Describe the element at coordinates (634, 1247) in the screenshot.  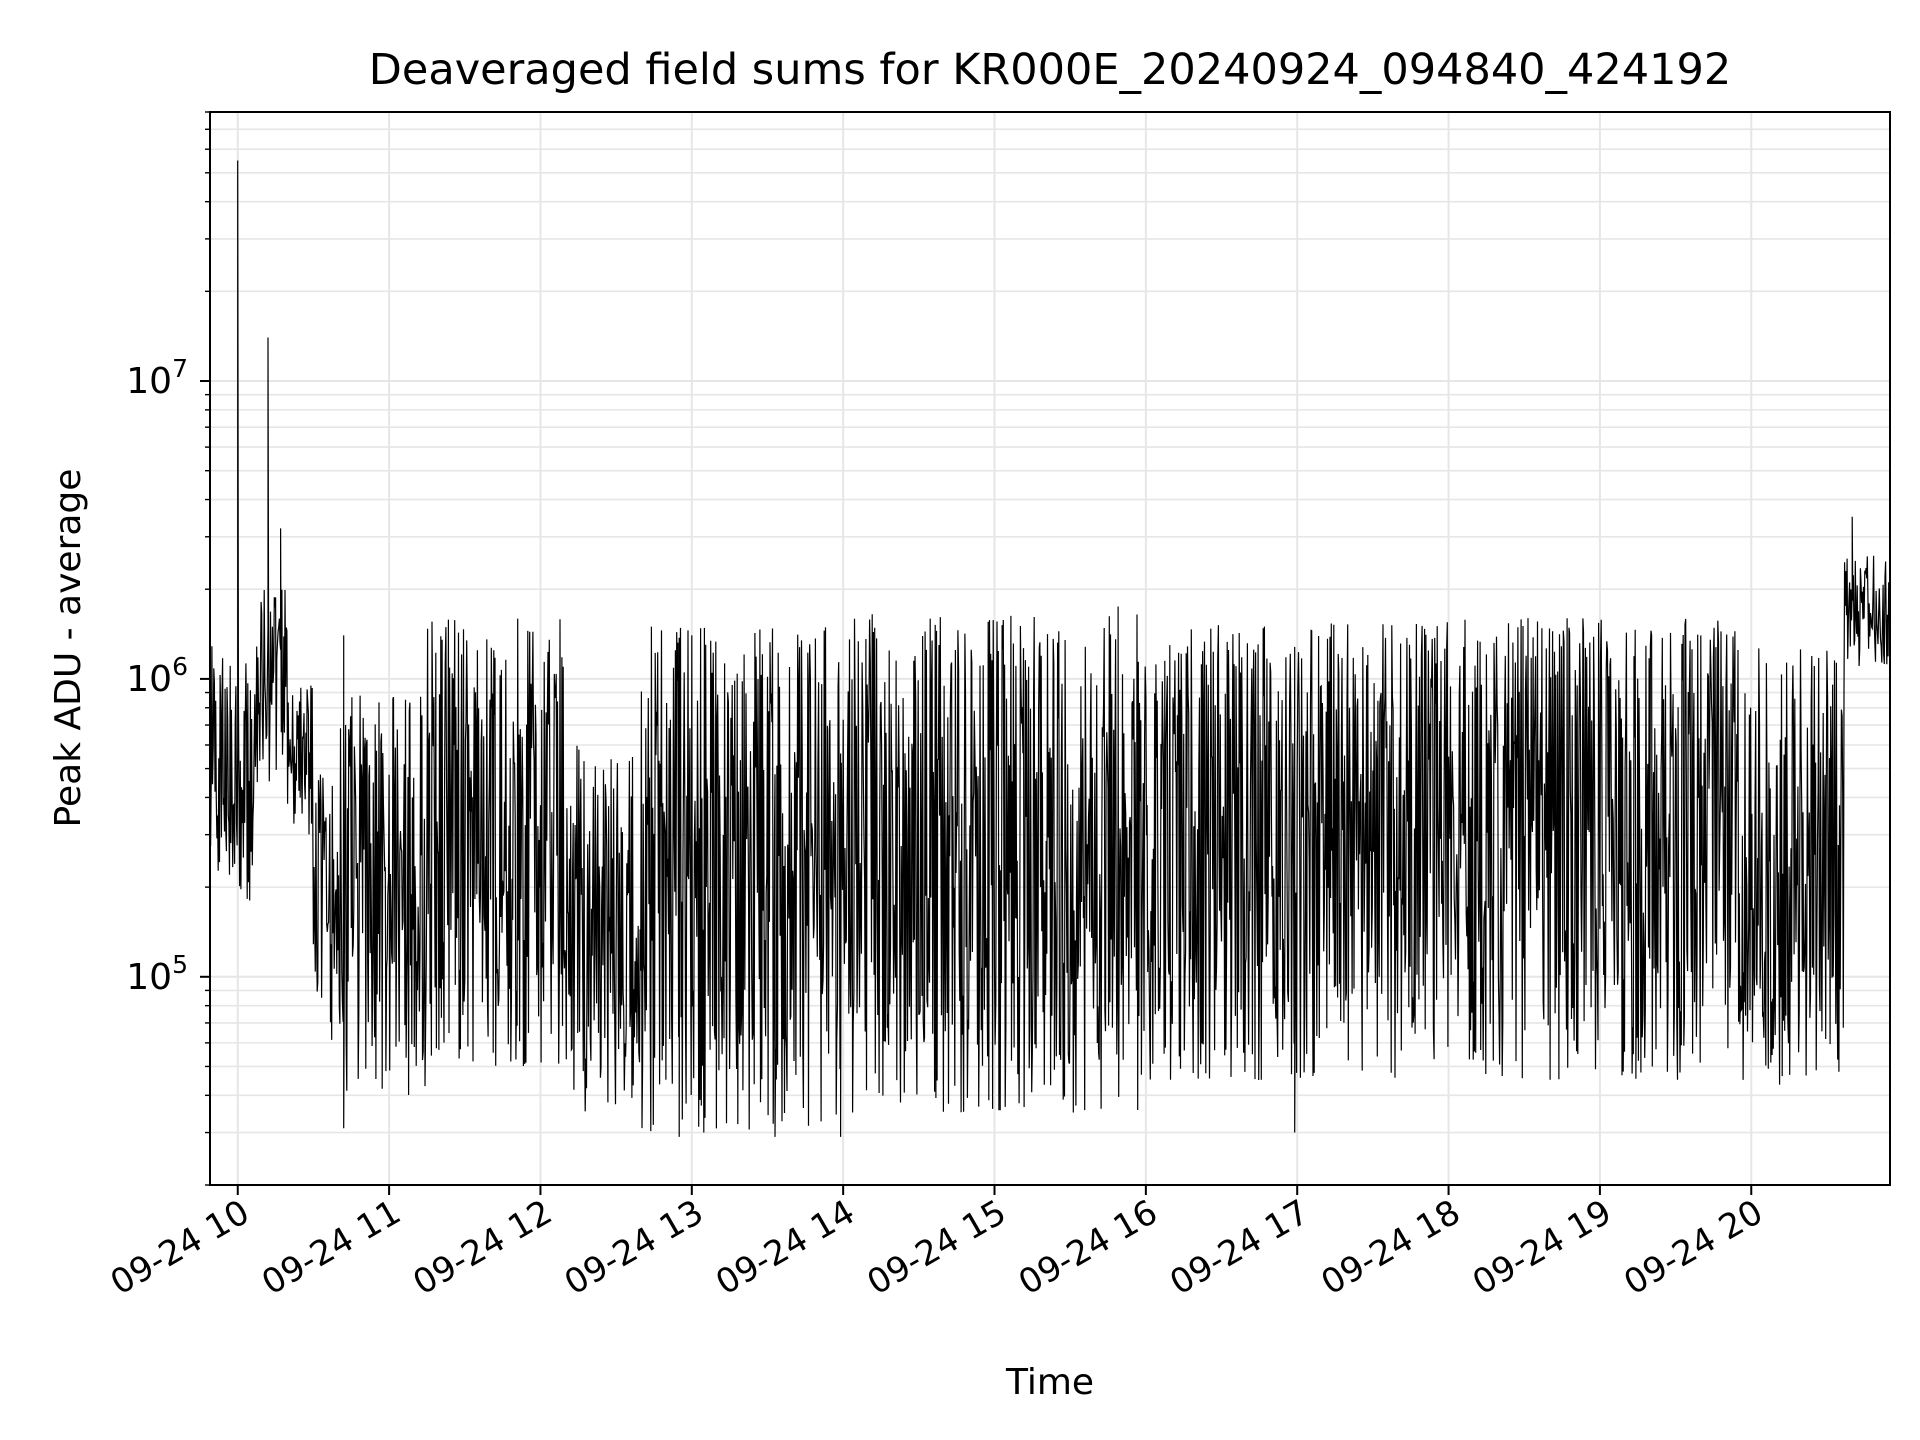
I see `x-tick-label: 09-24 13` at that location.